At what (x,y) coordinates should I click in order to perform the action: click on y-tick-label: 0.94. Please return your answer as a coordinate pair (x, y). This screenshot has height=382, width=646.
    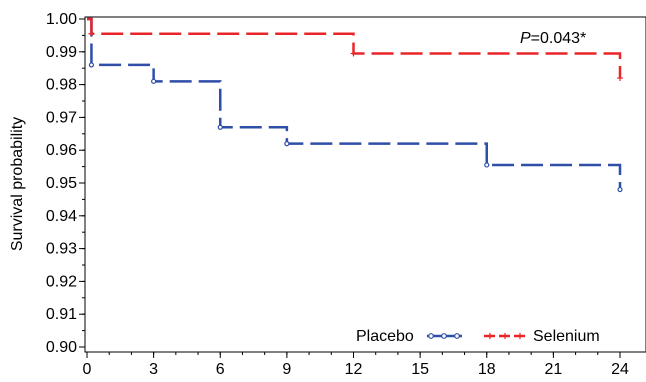
    Looking at the image, I should click on (61, 216).